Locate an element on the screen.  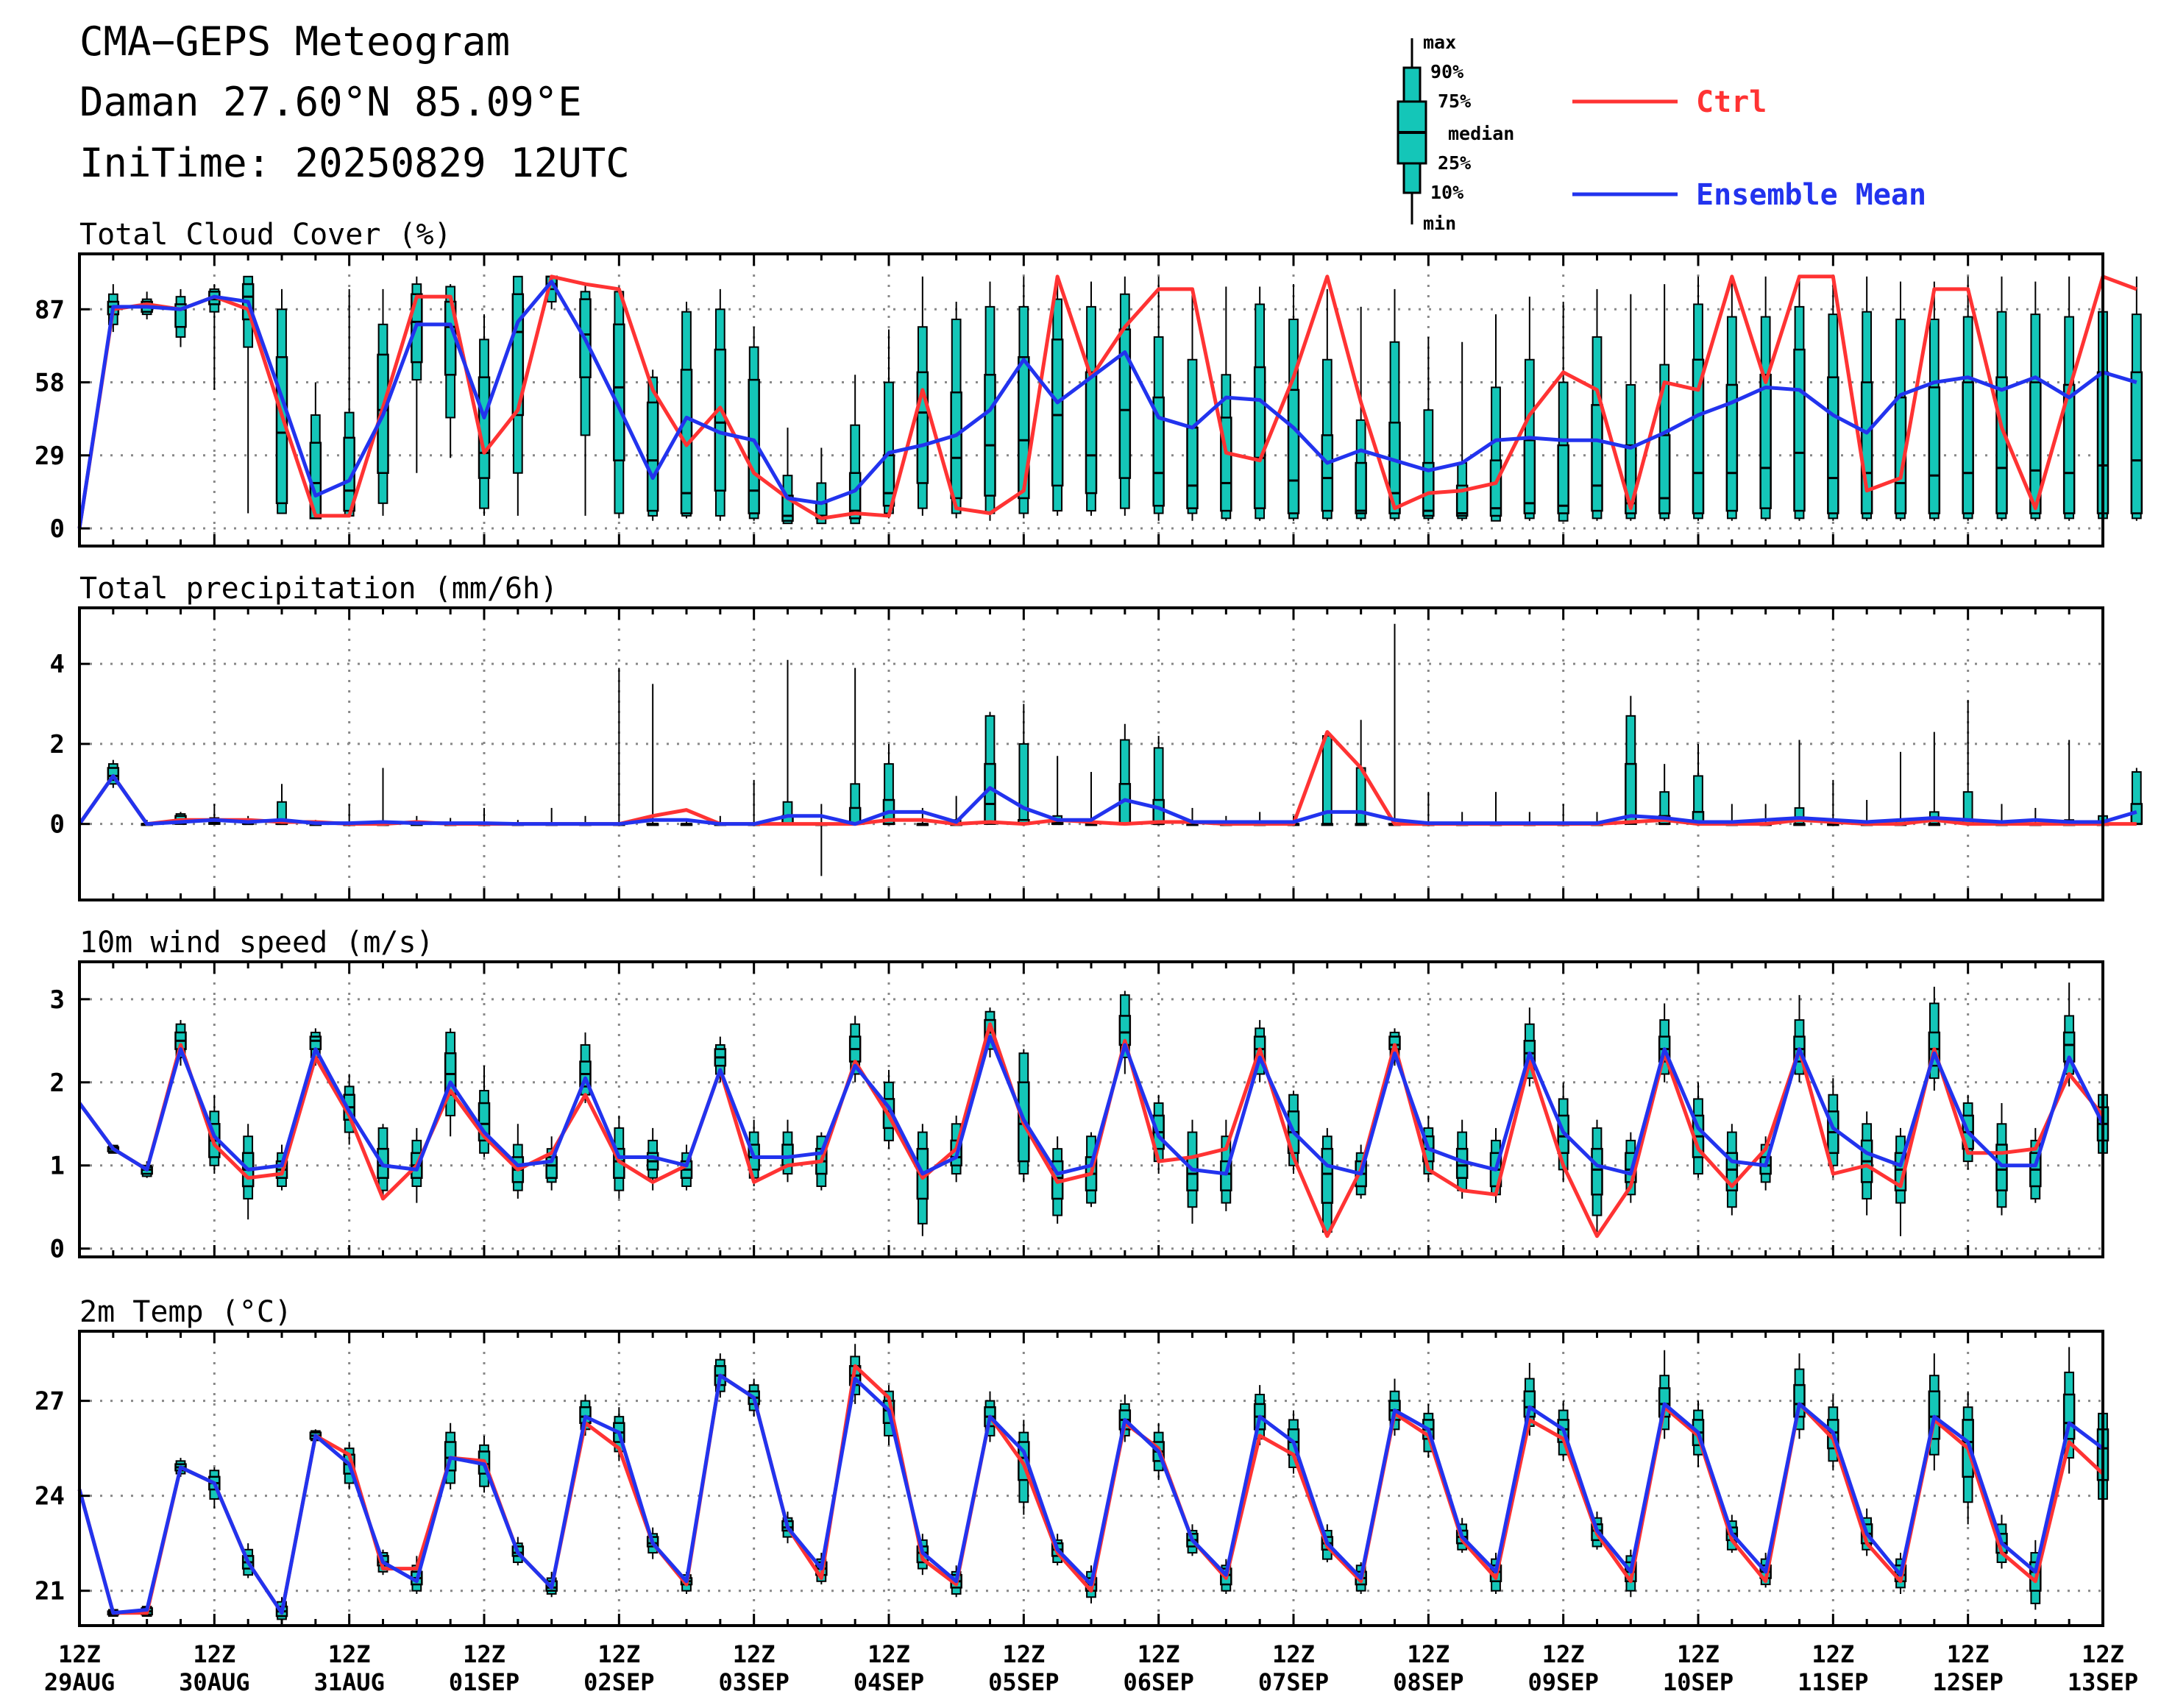
panel-title: Total precipitation (mm/6h) is located at coordinates (318, 589).